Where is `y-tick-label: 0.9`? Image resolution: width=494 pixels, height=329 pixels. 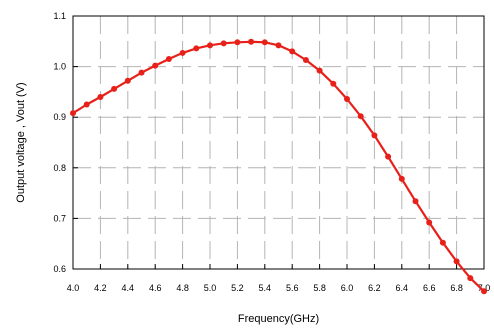
y-tick-label: 0.9 is located at coordinates (59, 117).